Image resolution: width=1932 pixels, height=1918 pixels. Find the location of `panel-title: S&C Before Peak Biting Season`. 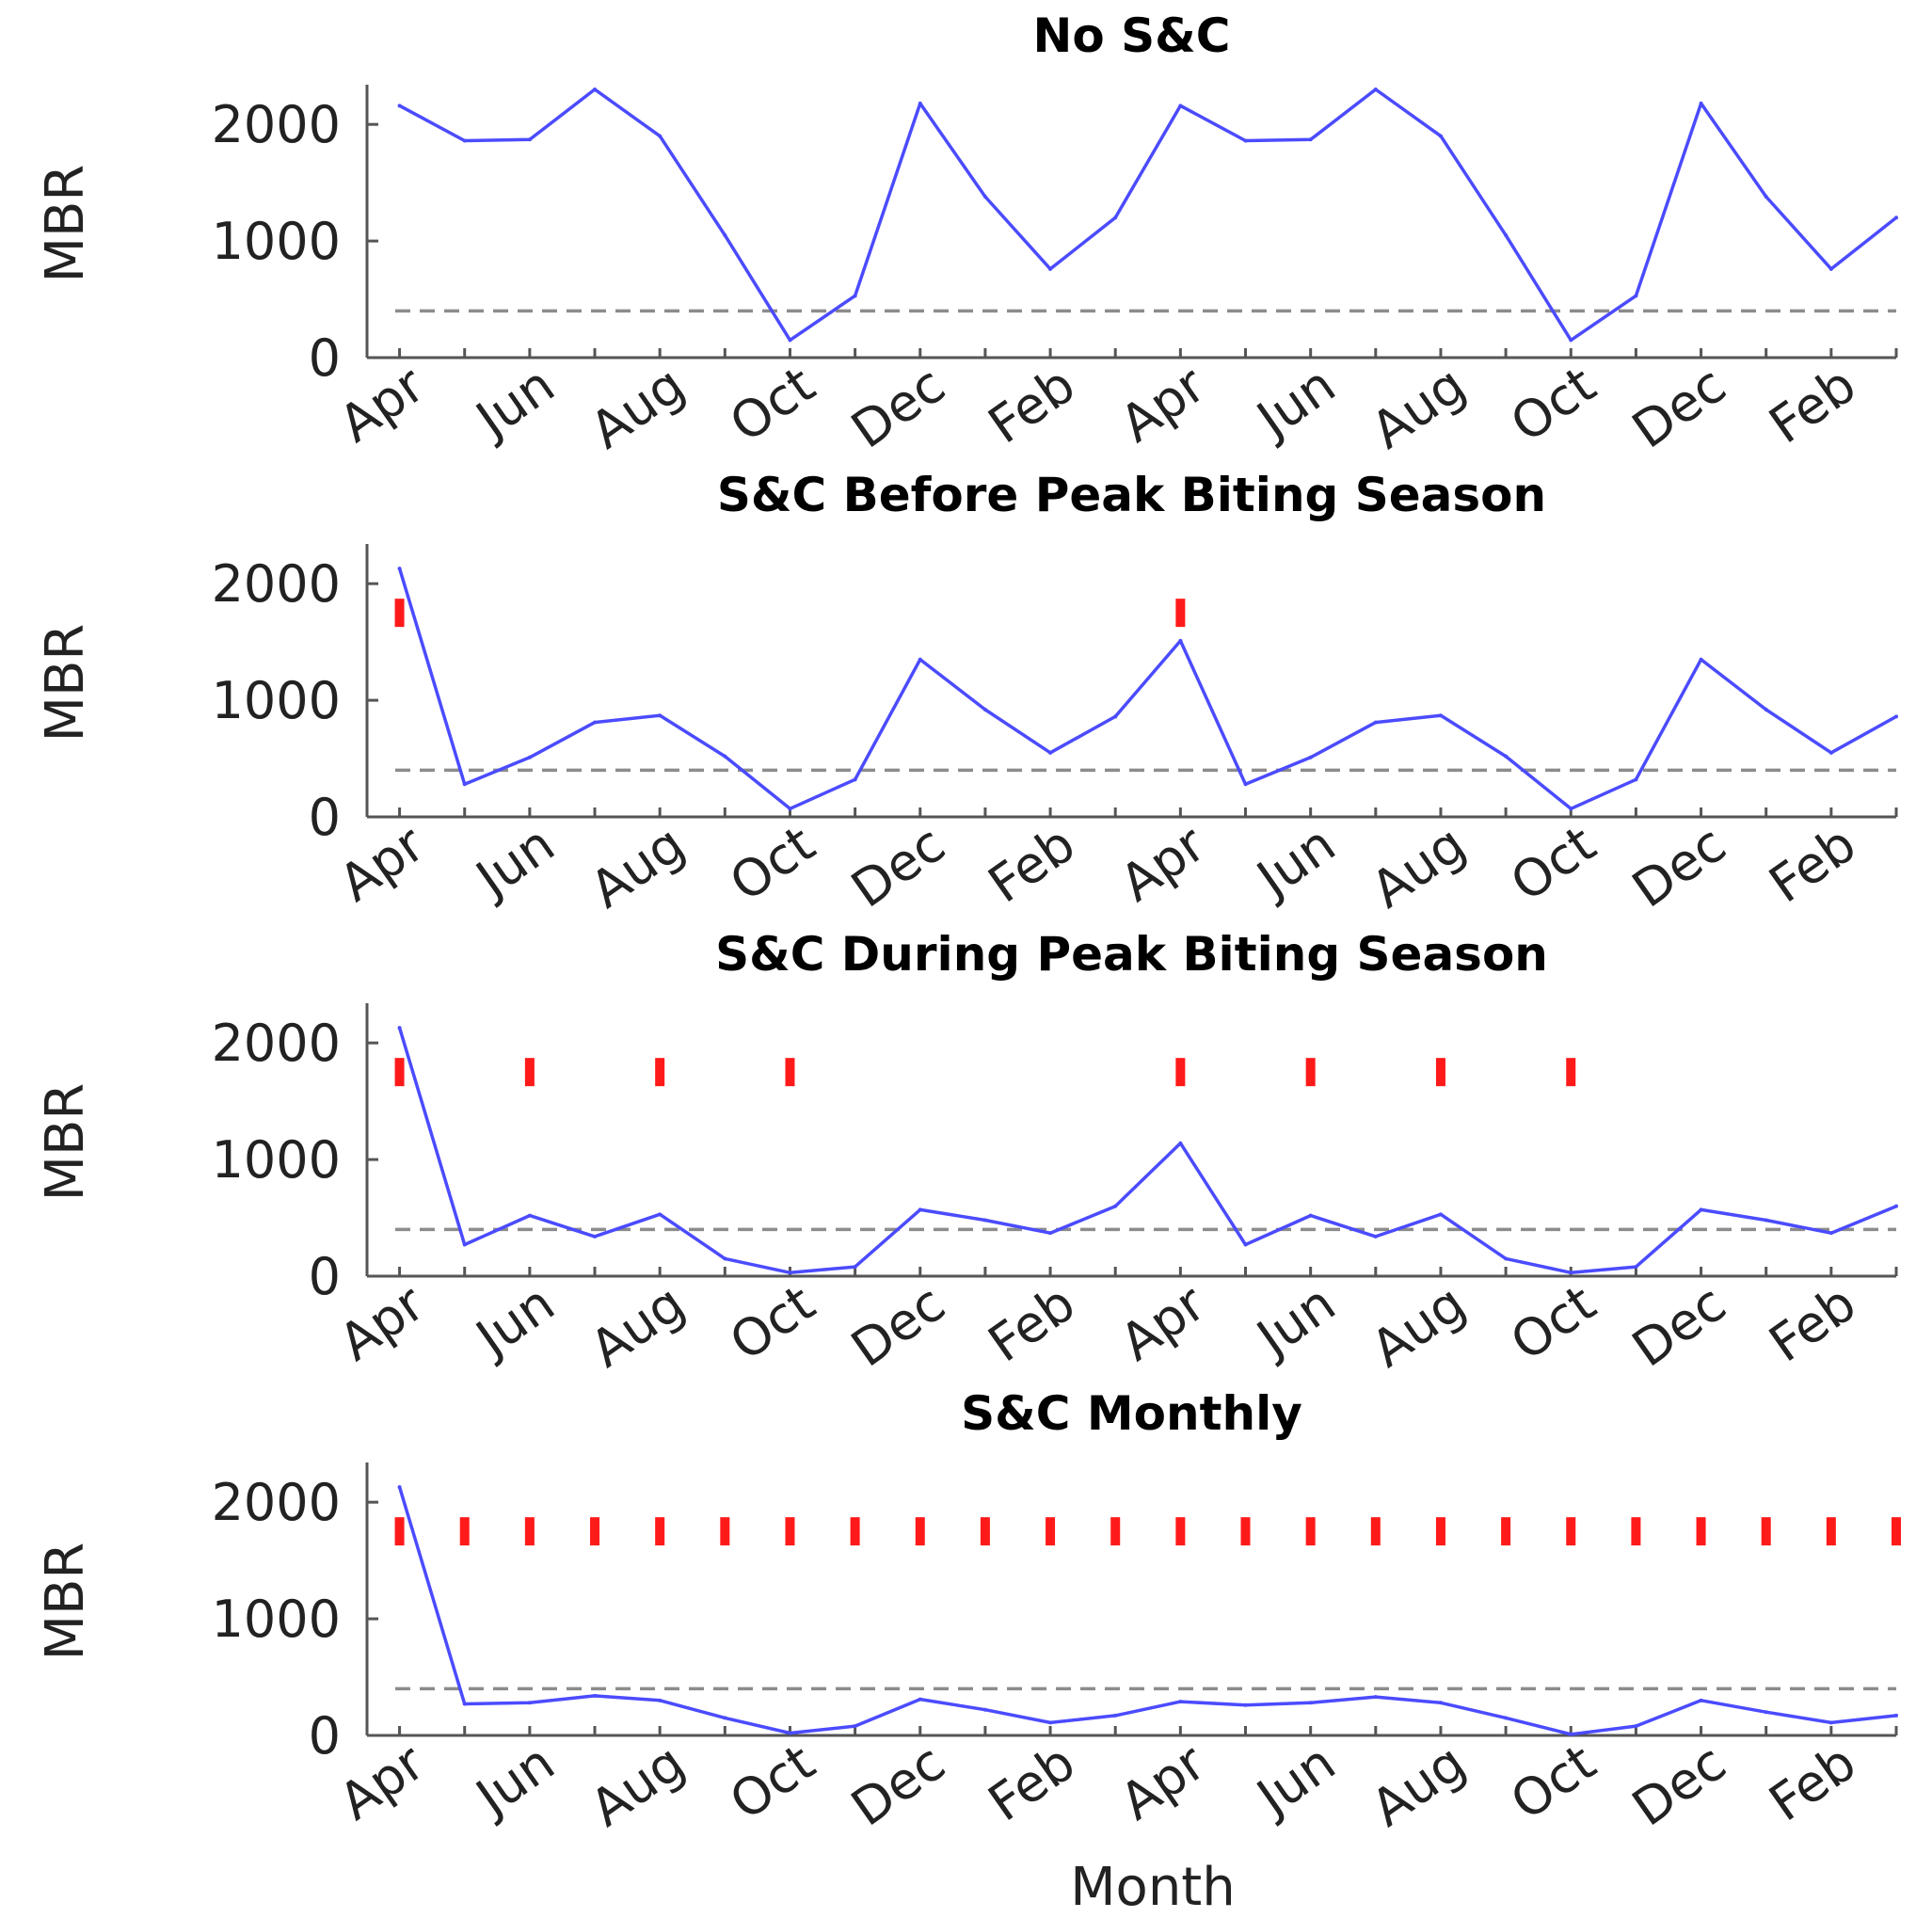

panel-title: S&C Before Peak Biting Season is located at coordinates (1131, 495).